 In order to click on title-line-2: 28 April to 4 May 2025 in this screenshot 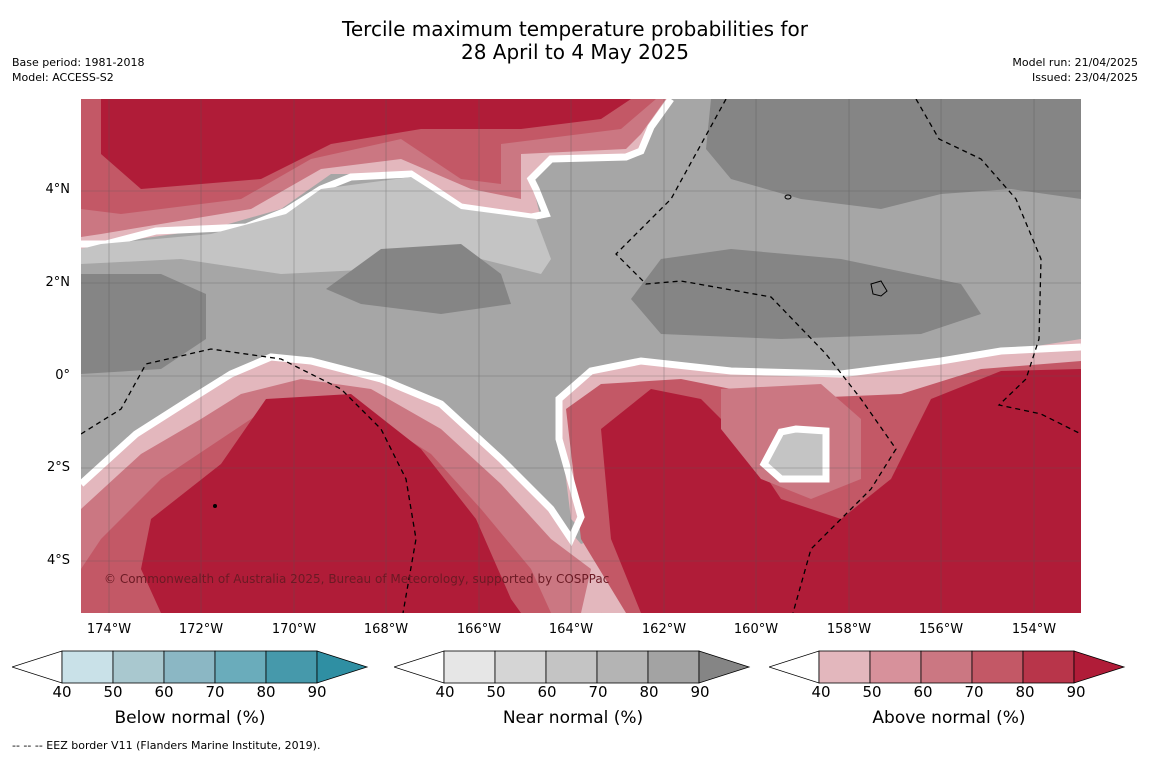, I will do `click(575, 52)`.